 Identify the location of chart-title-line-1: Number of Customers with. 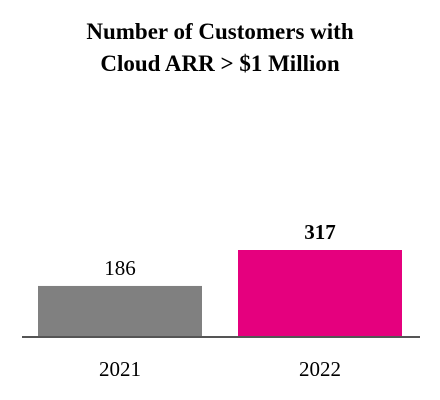
(220, 31).